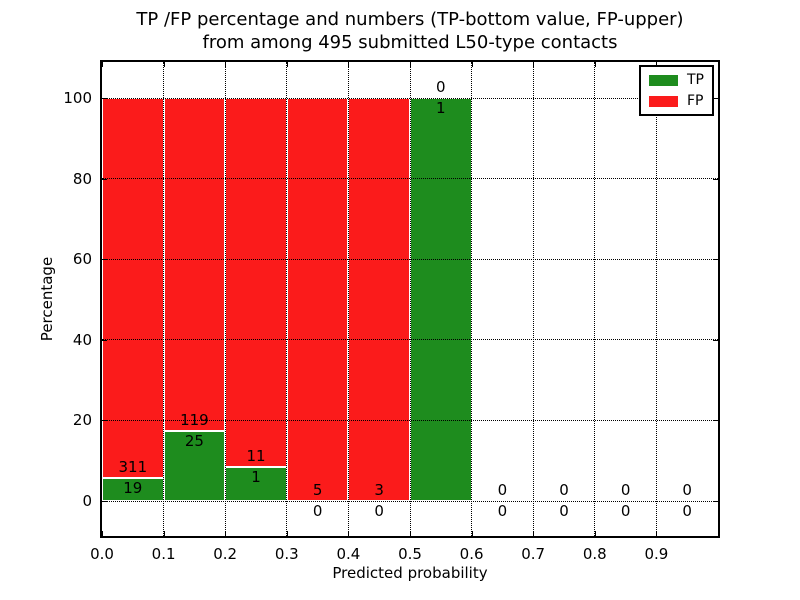  I want to click on x-axis-label: Predicted probability, so click(410, 573).